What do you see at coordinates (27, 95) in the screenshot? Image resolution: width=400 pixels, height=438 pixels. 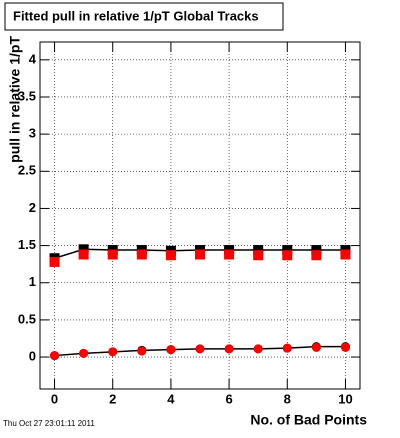 I see `y-tick-label: 3.5` at bounding box center [27, 95].